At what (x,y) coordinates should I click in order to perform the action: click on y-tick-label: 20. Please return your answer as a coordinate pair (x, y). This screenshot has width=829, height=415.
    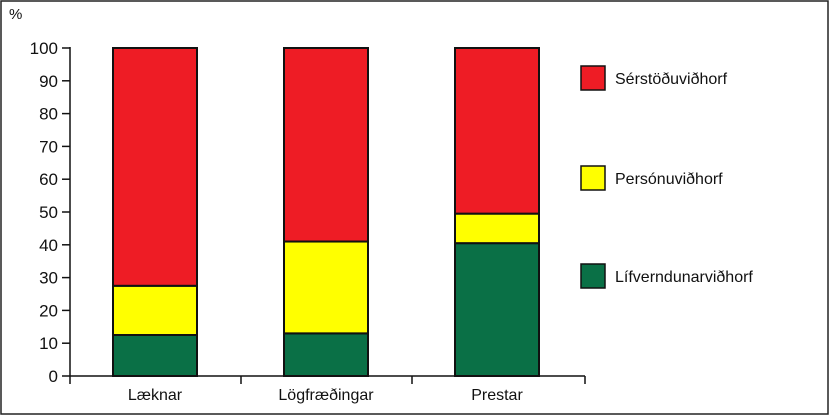
    Looking at the image, I should click on (48, 310).